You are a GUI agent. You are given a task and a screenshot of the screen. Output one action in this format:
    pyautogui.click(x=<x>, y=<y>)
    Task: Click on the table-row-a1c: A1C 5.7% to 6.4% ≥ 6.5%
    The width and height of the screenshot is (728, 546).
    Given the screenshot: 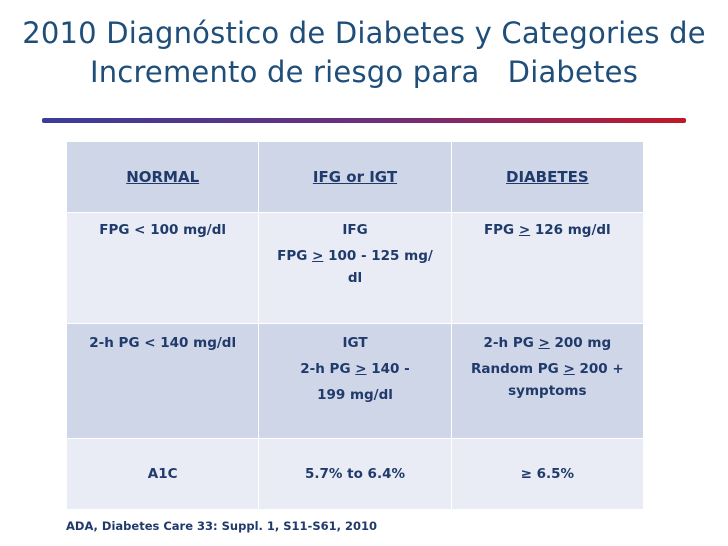 What is the action you would take?
    pyautogui.click(x=355, y=474)
    